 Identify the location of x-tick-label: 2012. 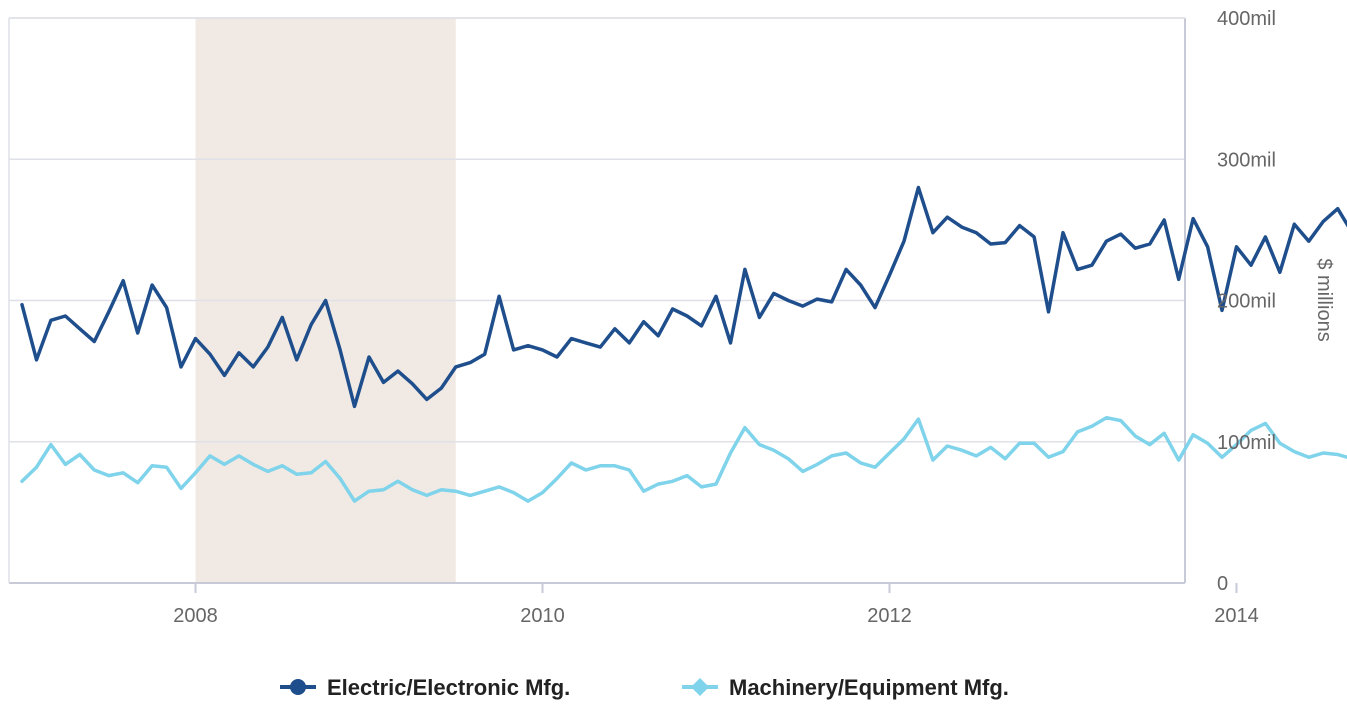
(889, 616).